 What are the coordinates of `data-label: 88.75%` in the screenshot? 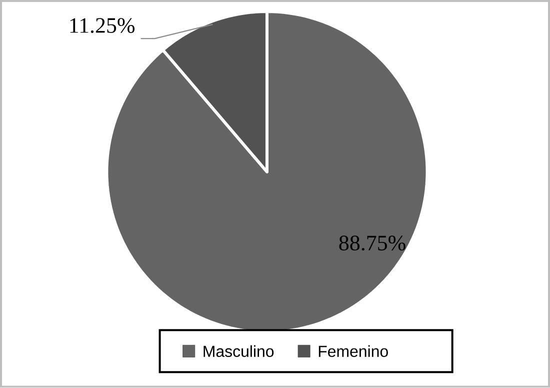 It's located at (372, 243).